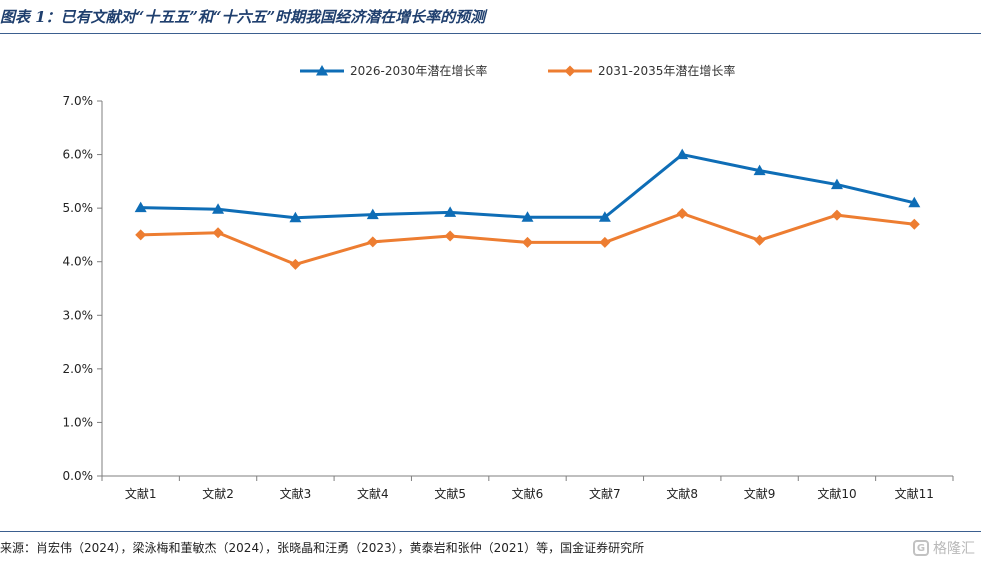 This screenshot has height=565, width=981. Describe the element at coordinates (218, 493) in the screenshot. I see `x-tick-label: 文献2` at that location.